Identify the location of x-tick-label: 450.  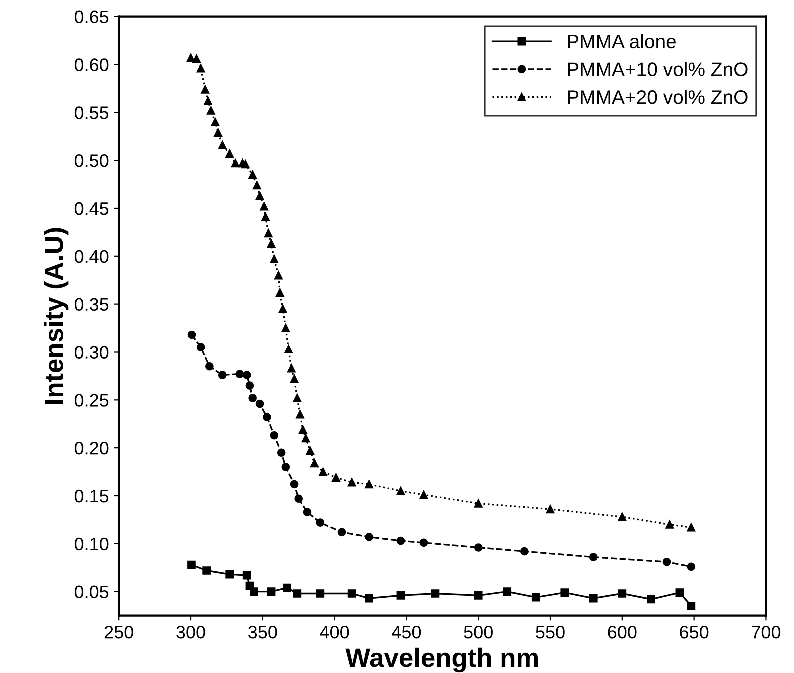
(407, 632).